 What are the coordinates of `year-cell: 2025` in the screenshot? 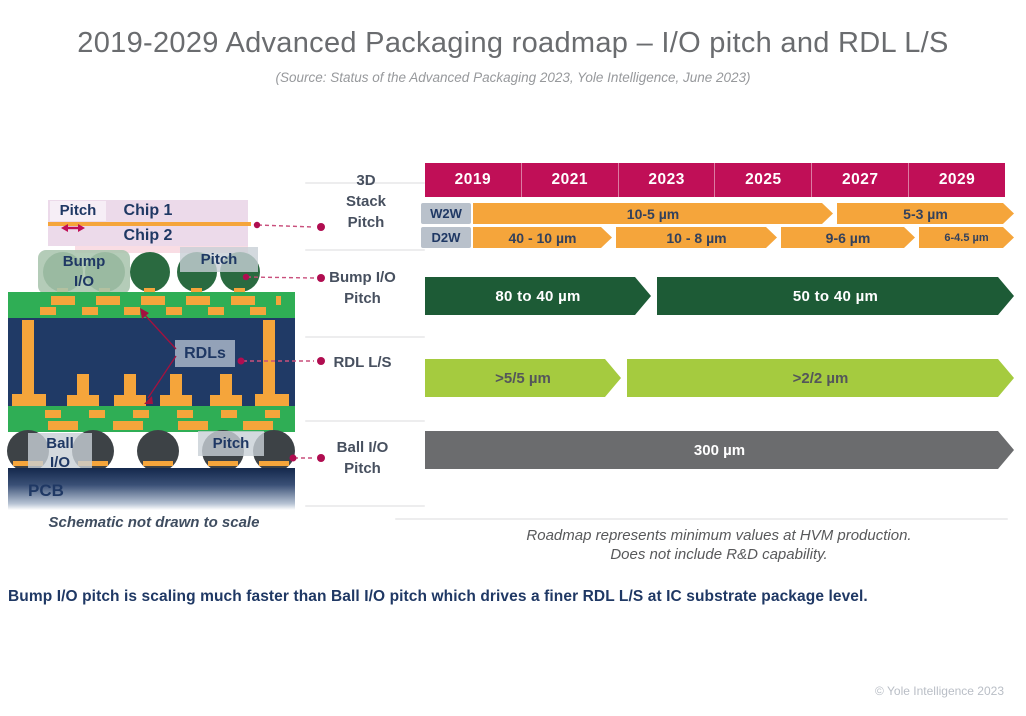 It's located at (764, 180).